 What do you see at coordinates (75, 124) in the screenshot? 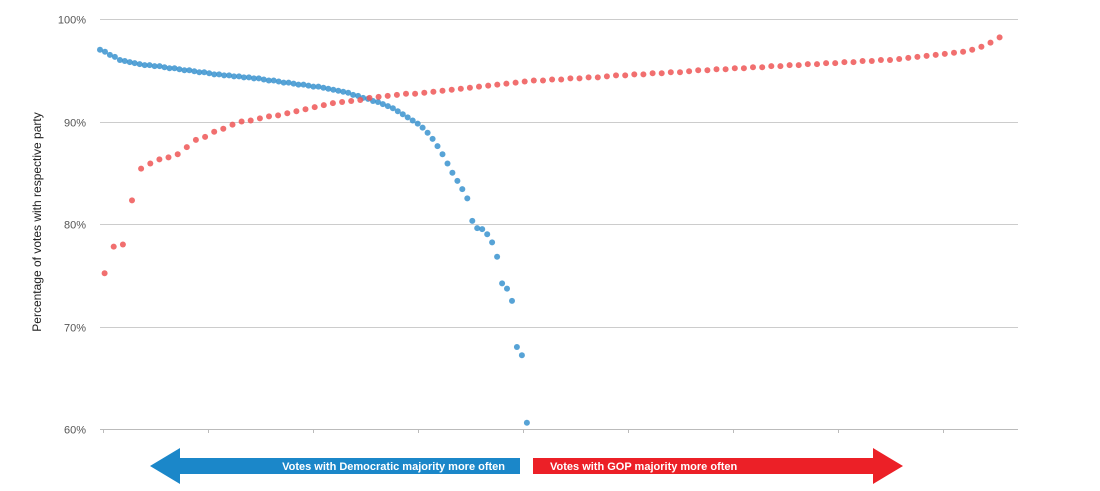
I see `y-tick-label: 90%` at bounding box center [75, 124].